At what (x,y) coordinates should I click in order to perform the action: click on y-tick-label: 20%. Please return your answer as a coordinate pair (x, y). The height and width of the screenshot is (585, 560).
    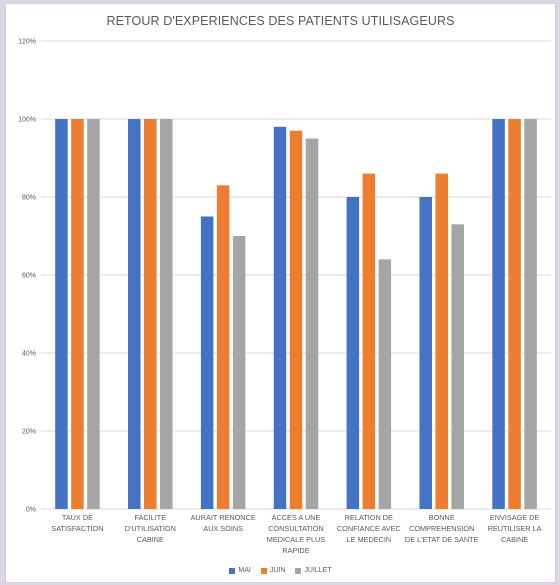
    Looking at the image, I should click on (29, 432).